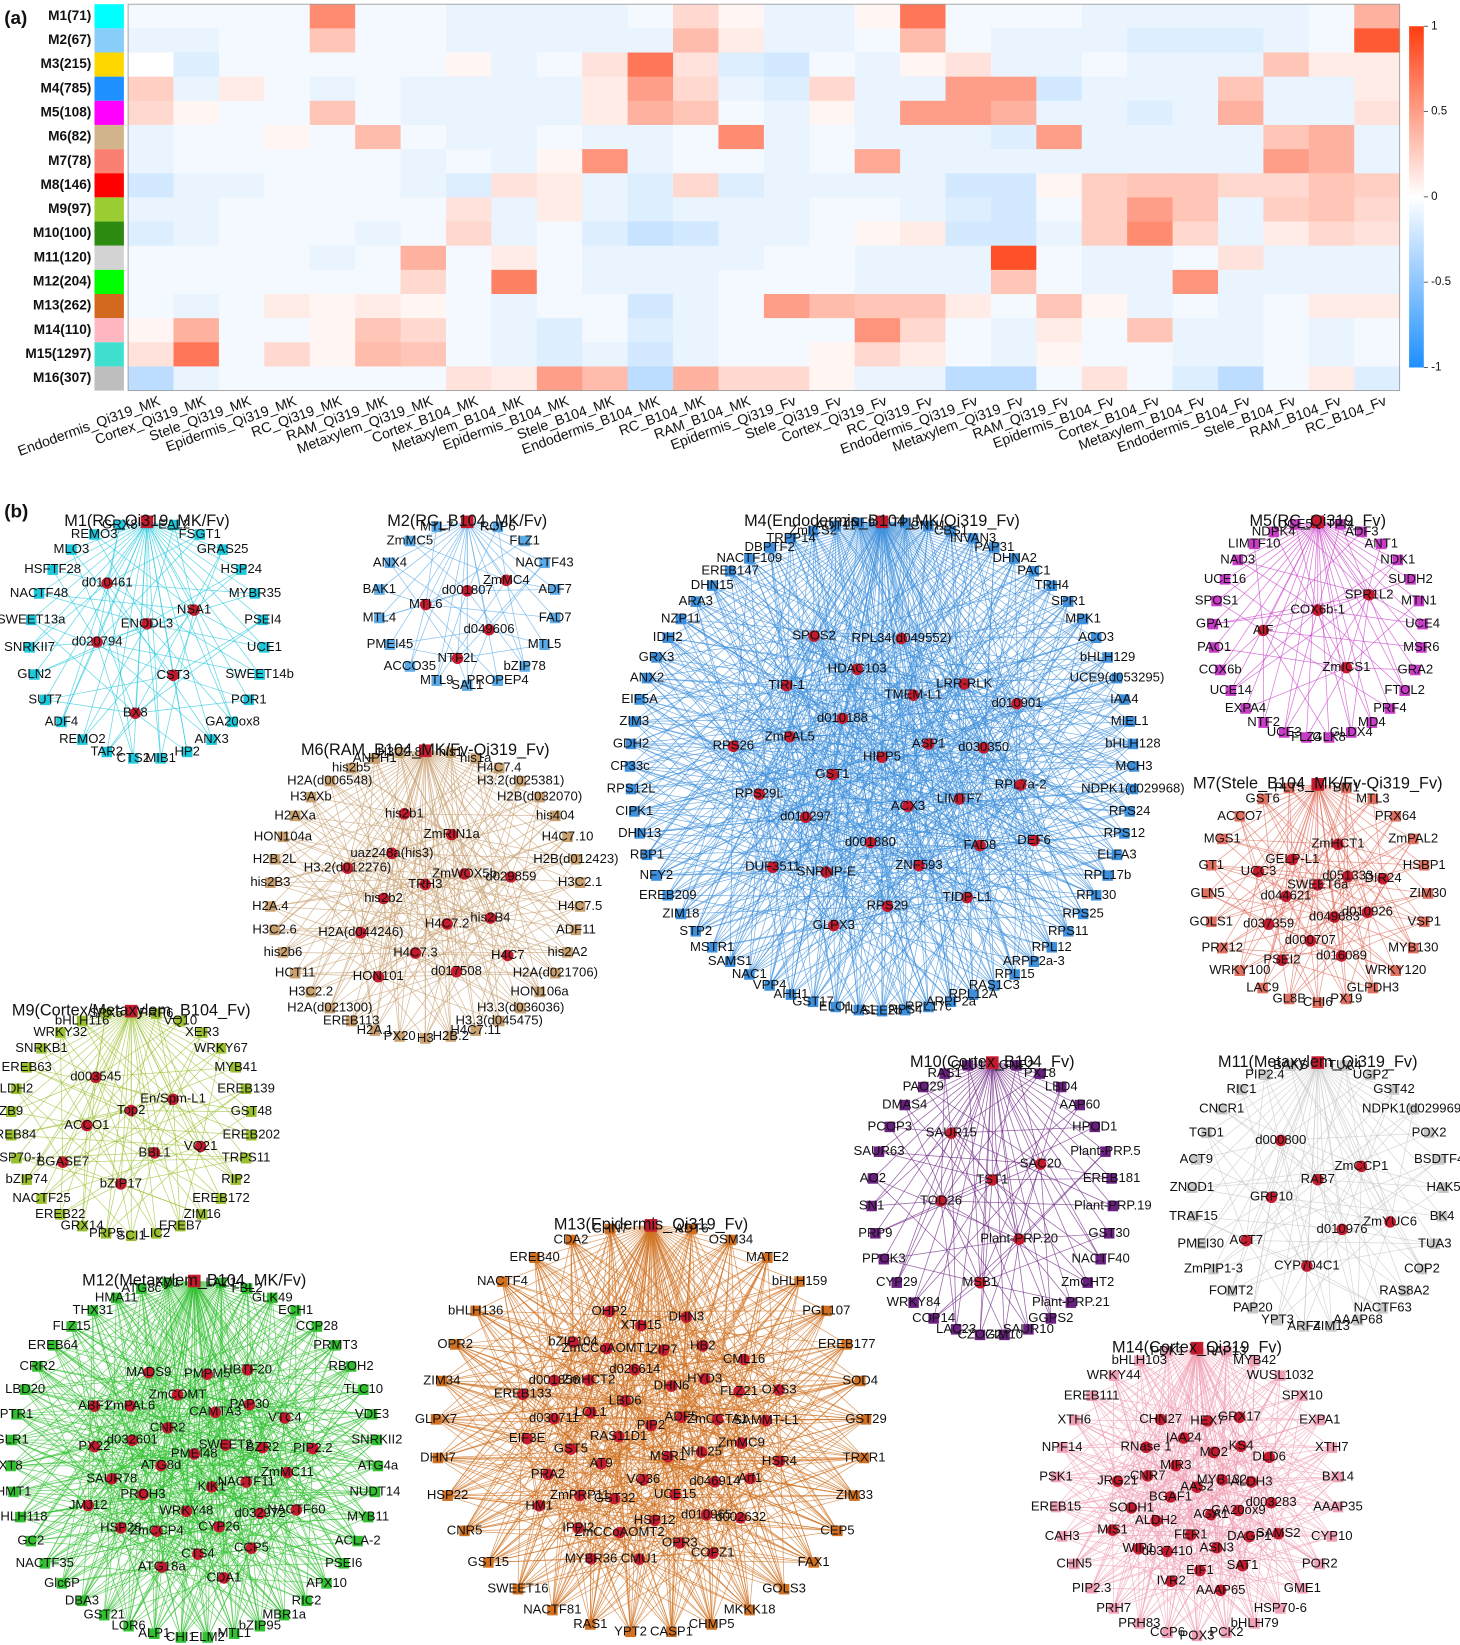 The width and height of the screenshot is (1460, 1645). Describe the element at coordinates (25, 1388) in the screenshot. I see `gene-label: LBD20` at that location.